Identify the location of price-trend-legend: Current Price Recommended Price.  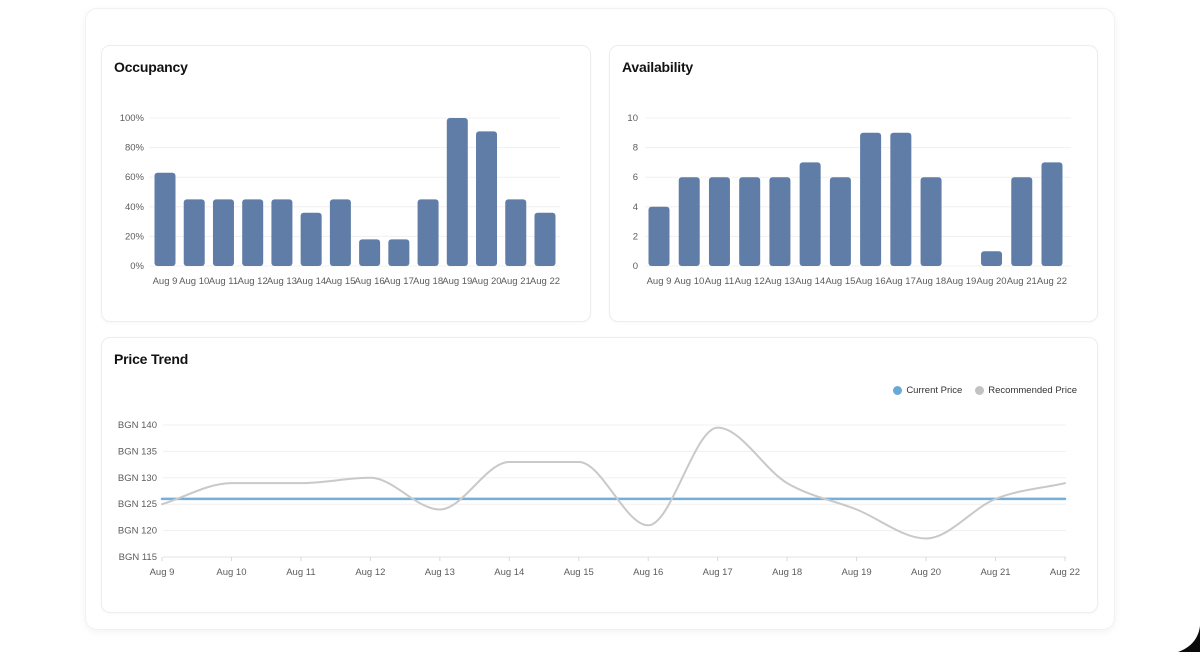
(985, 390).